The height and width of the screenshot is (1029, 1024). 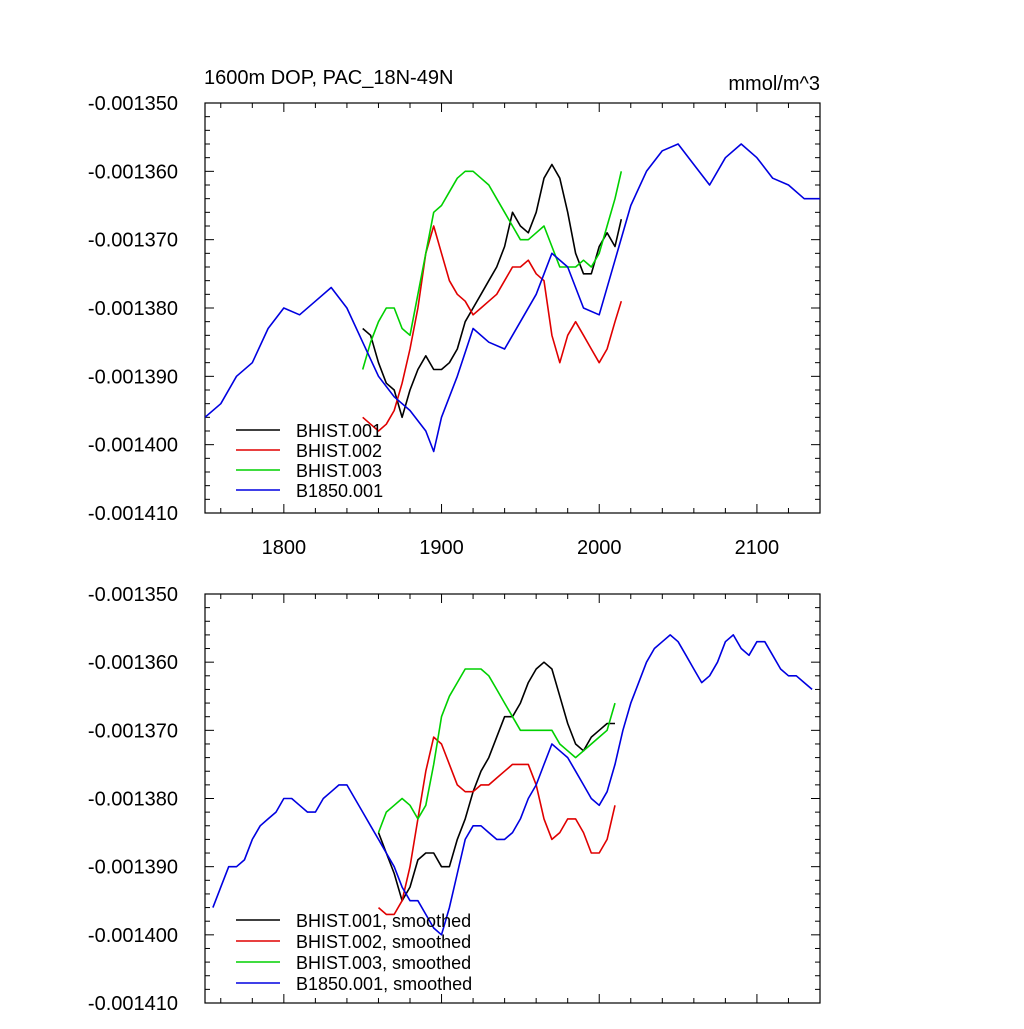 I want to click on figure-units: mmol/m^3, so click(x=774, y=84).